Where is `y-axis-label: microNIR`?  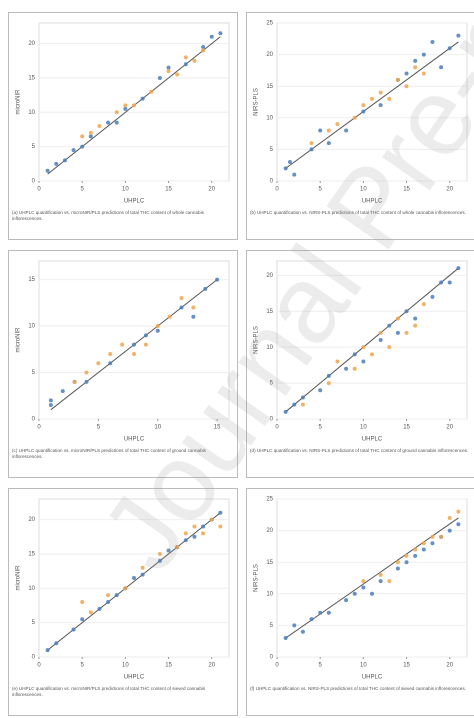 y-axis-label: microNIR is located at coordinates (19, 102).